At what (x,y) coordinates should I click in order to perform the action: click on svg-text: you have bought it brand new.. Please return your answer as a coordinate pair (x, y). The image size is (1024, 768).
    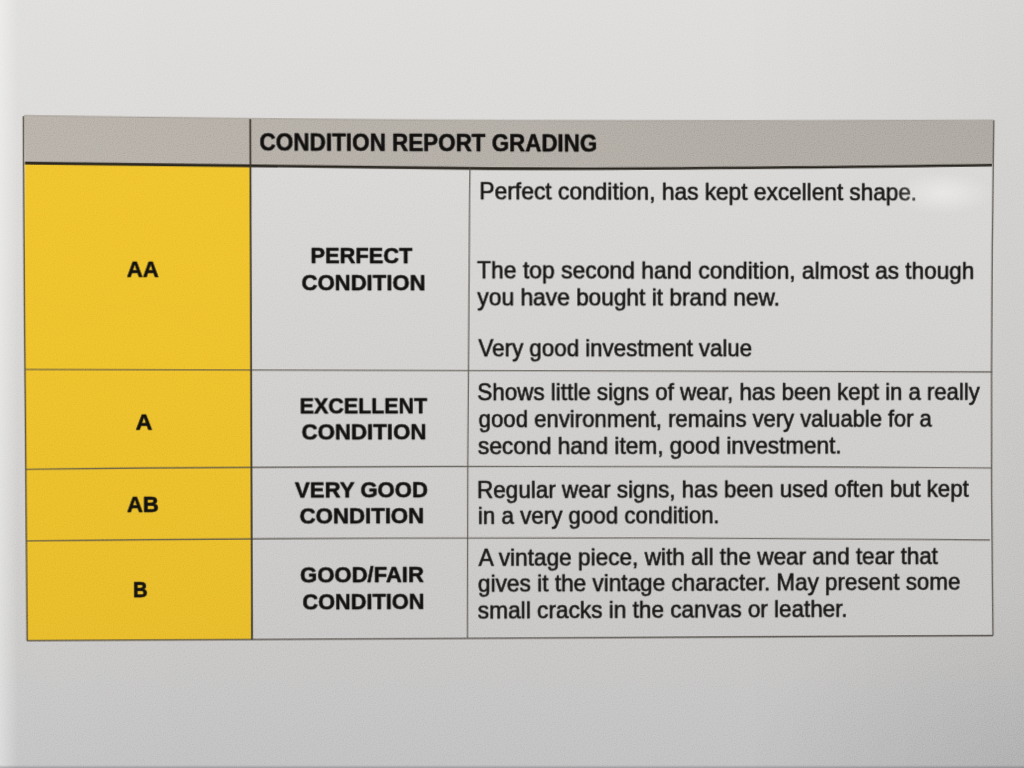
    Looking at the image, I should click on (628, 297).